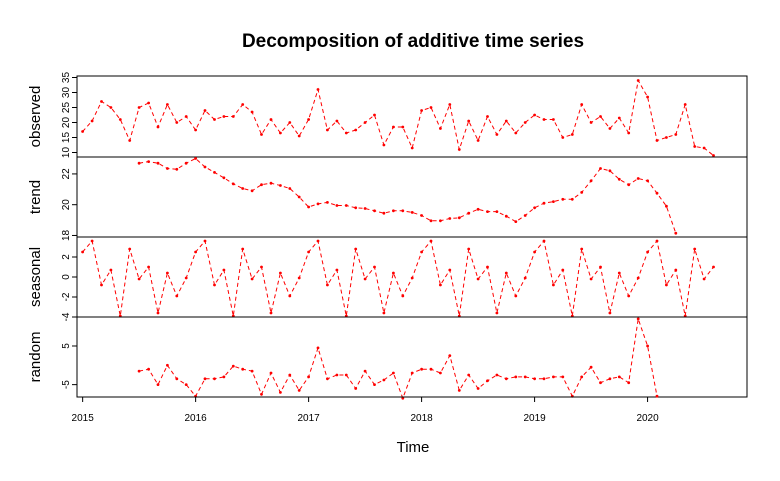  What do you see at coordinates (66, 138) in the screenshot?
I see `y-tick-label: 15` at bounding box center [66, 138].